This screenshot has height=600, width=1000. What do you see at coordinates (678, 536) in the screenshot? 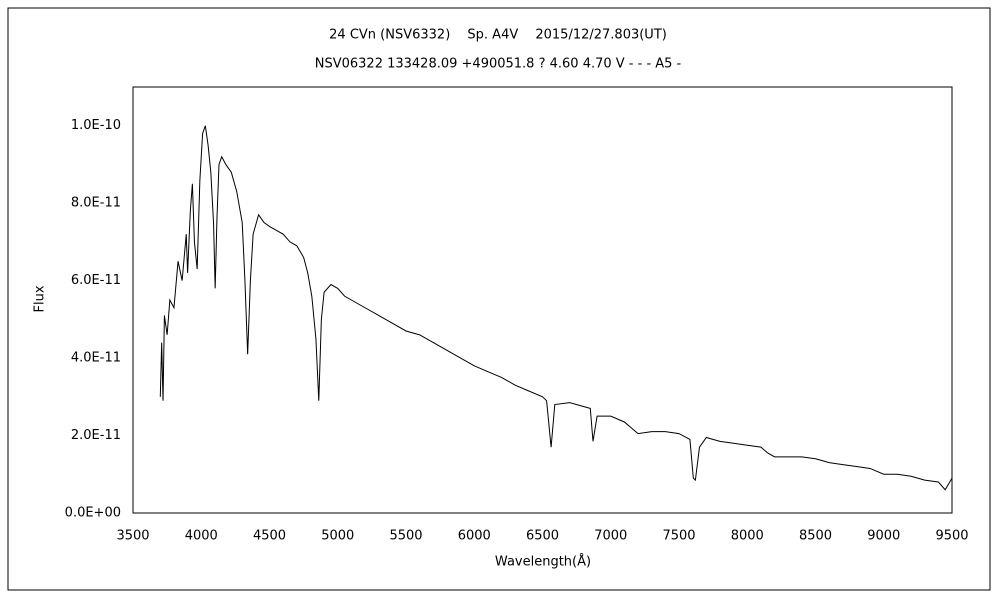
I see `x-tick-label: 7500` at bounding box center [678, 536].